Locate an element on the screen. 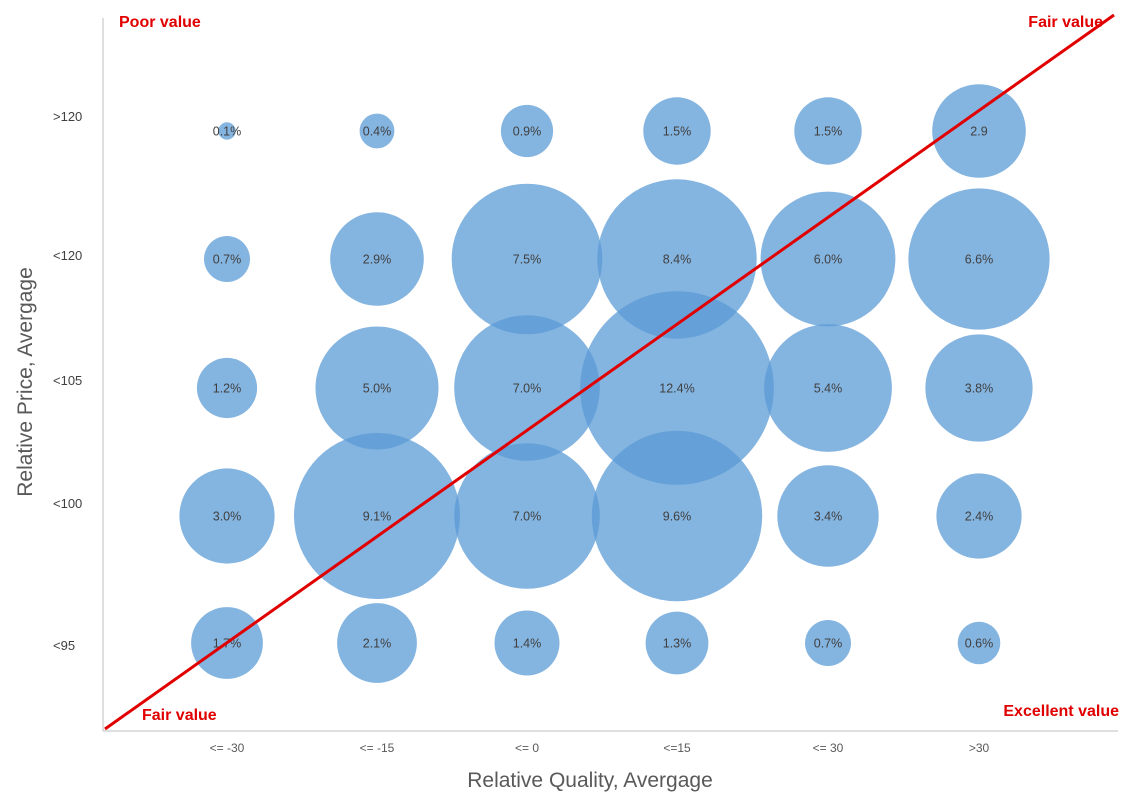 This screenshot has width=1124, height=795. bubble-label: 0.1% is located at coordinates (227, 132).